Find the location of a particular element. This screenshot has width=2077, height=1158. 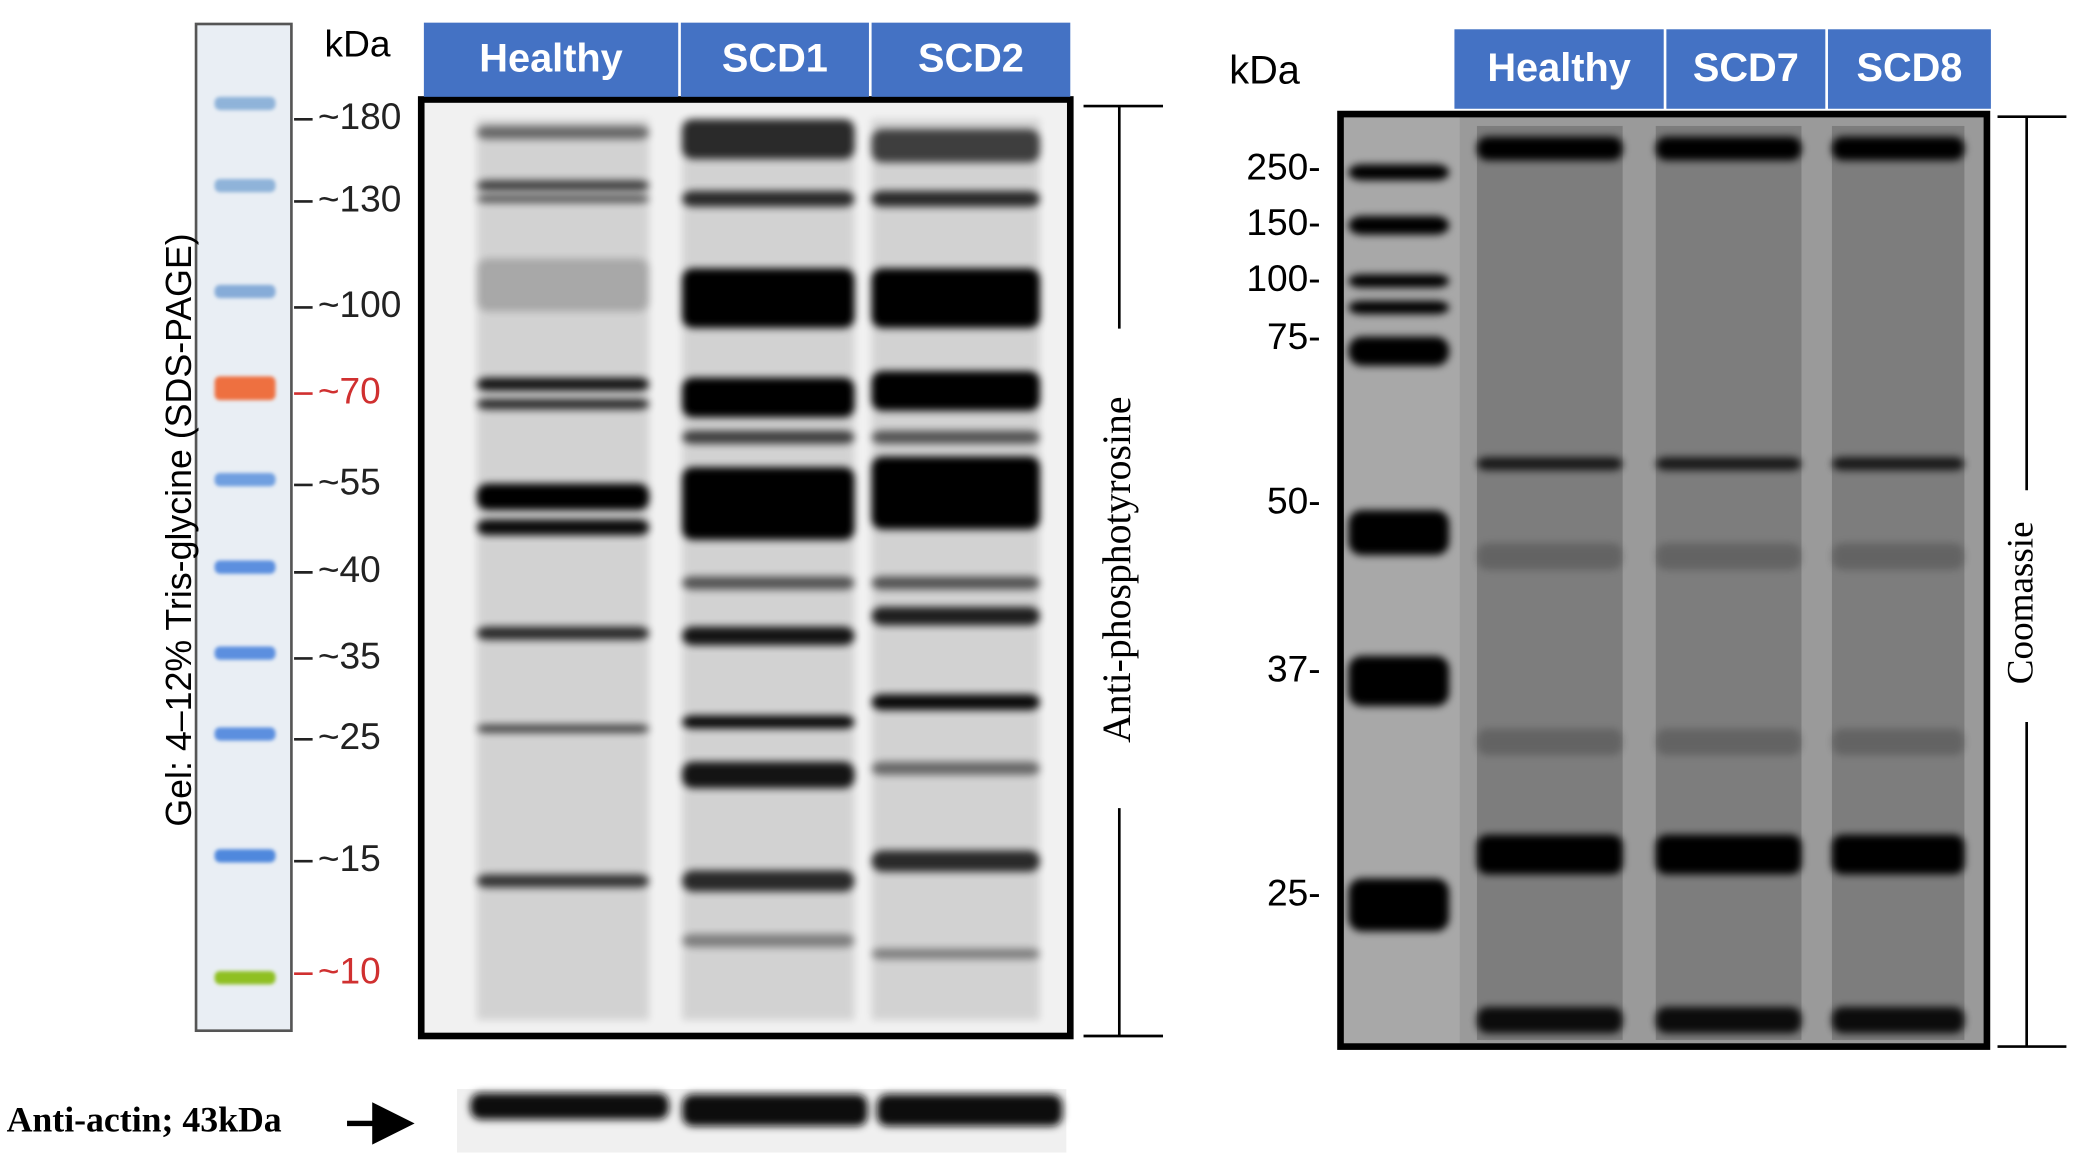

lane-header: Healthy SCD1 SCD2 is located at coordinates (747, 59).